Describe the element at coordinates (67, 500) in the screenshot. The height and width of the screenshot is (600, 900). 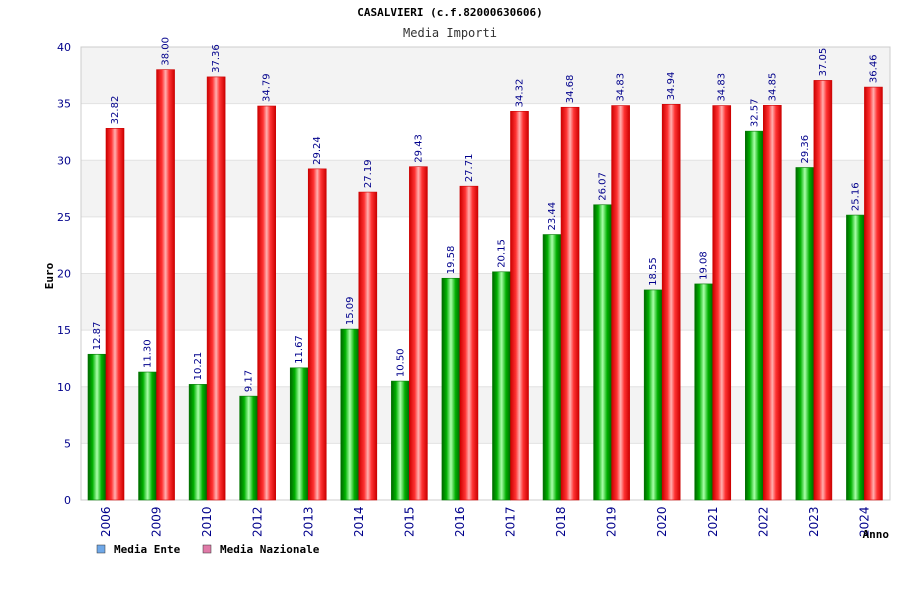
I see `y-tick-label: 0` at that location.